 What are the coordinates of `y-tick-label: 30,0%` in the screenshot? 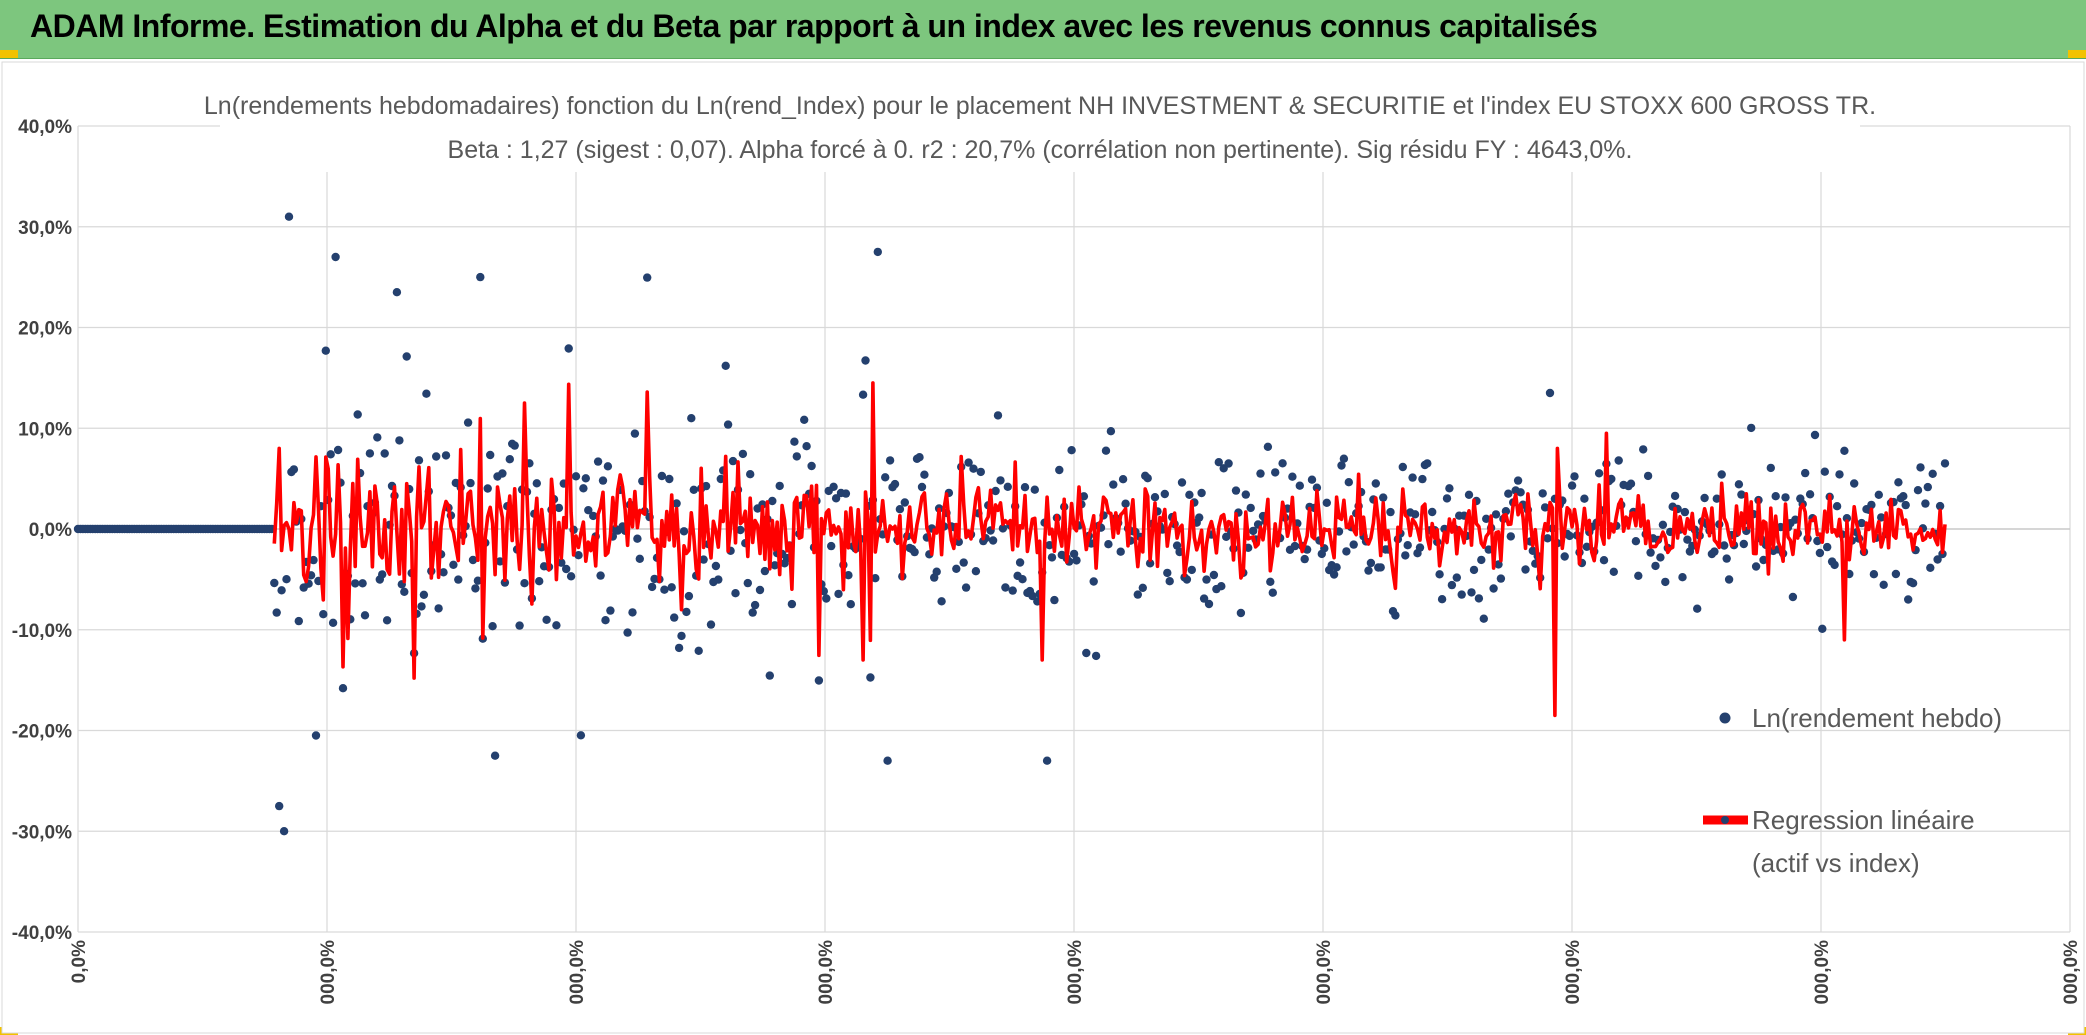 It's located at (45, 228).